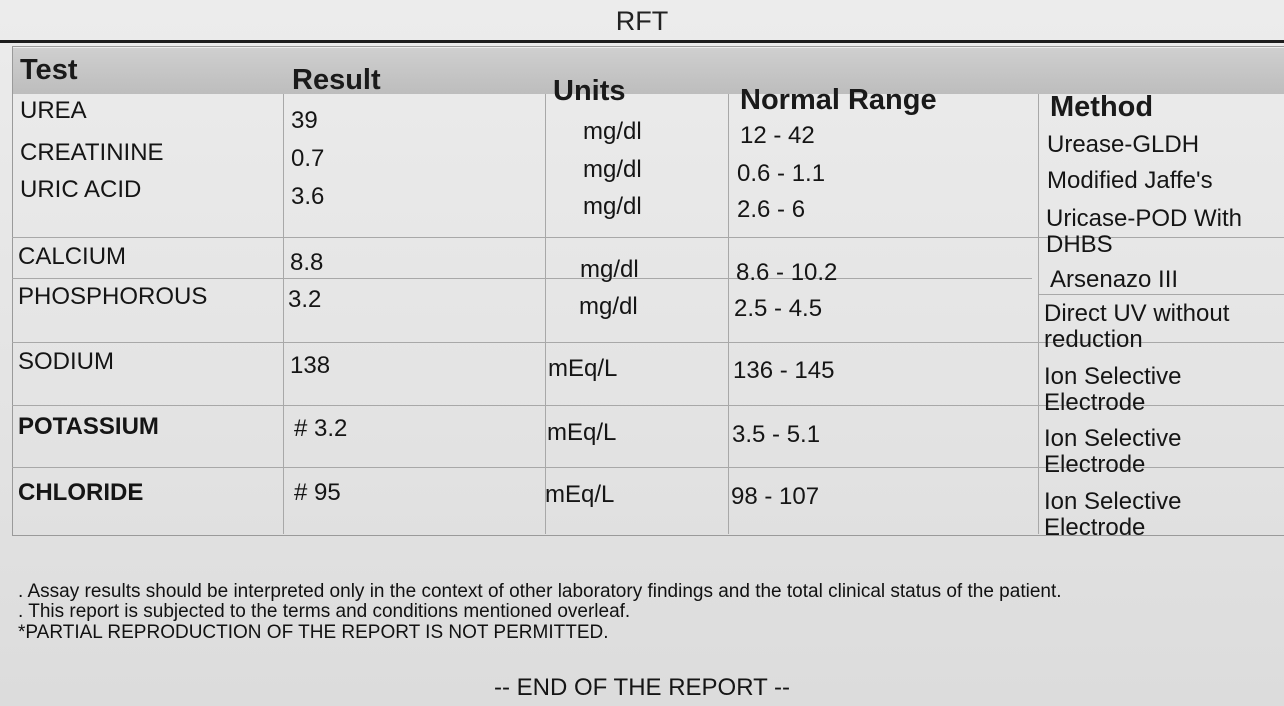 This screenshot has width=1284, height=706. Describe the element at coordinates (92, 152) in the screenshot. I see `table-row-test: CREATININE` at that location.